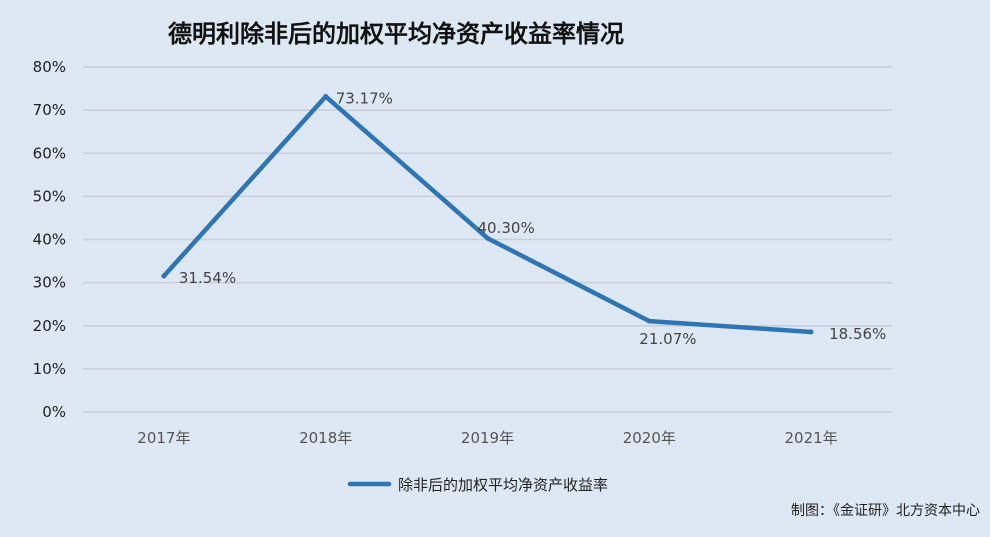 This screenshot has width=990, height=537. What do you see at coordinates (49, 326) in the screenshot?
I see `y-tick-label: 20%` at bounding box center [49, 326].